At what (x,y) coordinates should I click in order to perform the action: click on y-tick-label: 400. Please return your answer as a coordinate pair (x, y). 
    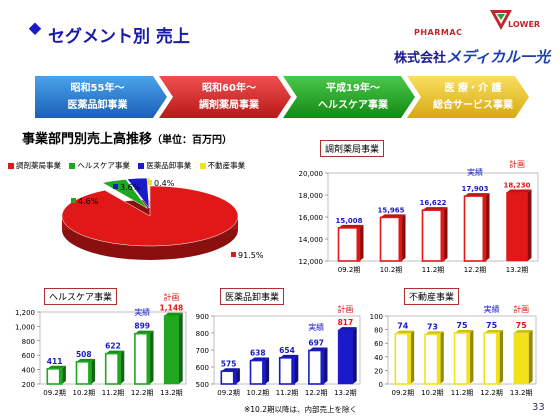
    Looking at the image, I should click on (28, 371).